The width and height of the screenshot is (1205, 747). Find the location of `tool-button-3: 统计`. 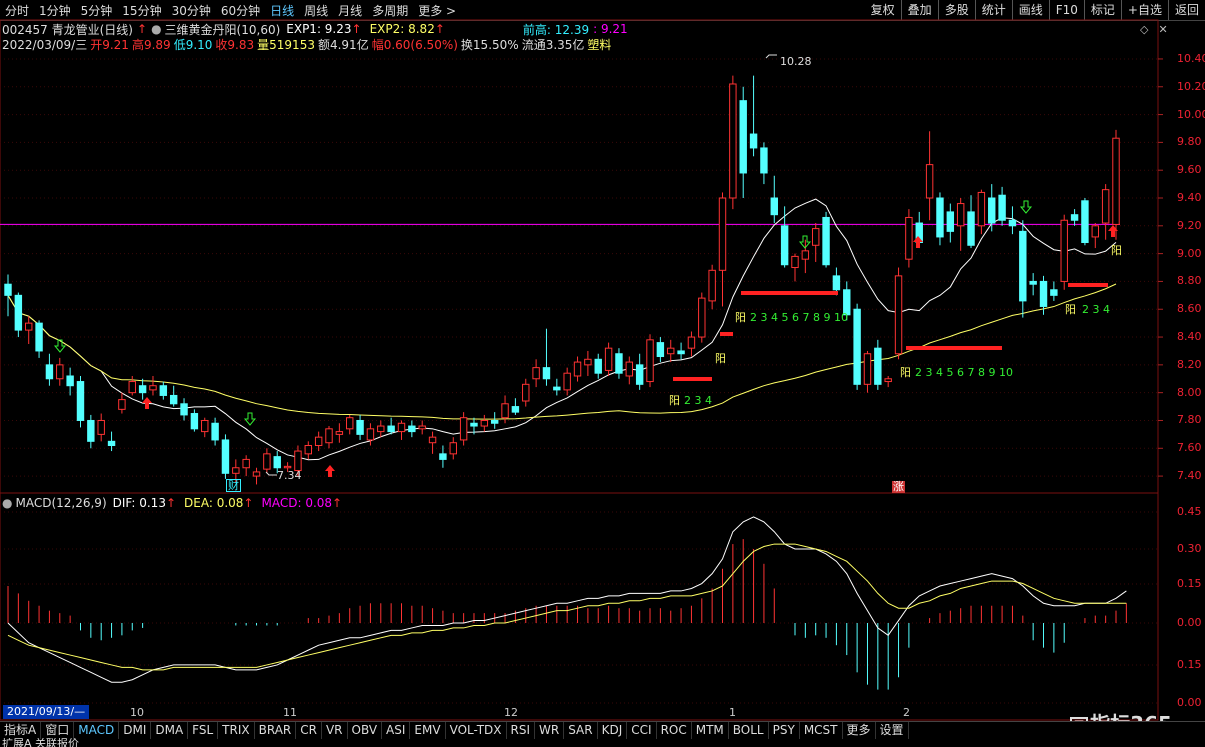

tool-button-3: 统计 is located at coordinates (993, 10).